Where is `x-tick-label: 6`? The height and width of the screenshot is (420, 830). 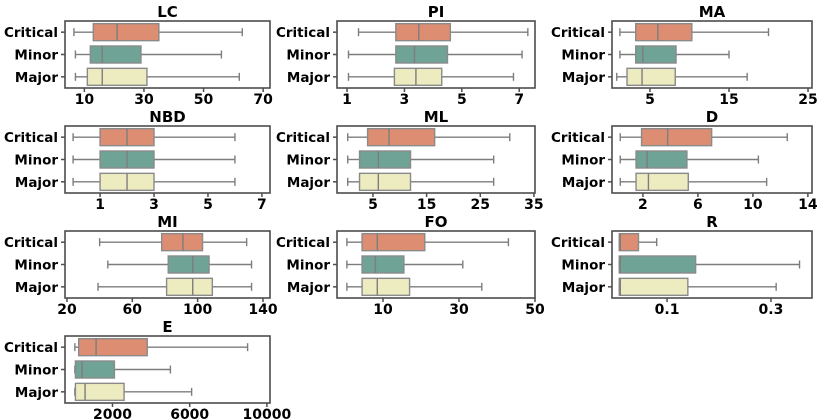 x-tick-label: 6 is located at coordinates (698, 205).